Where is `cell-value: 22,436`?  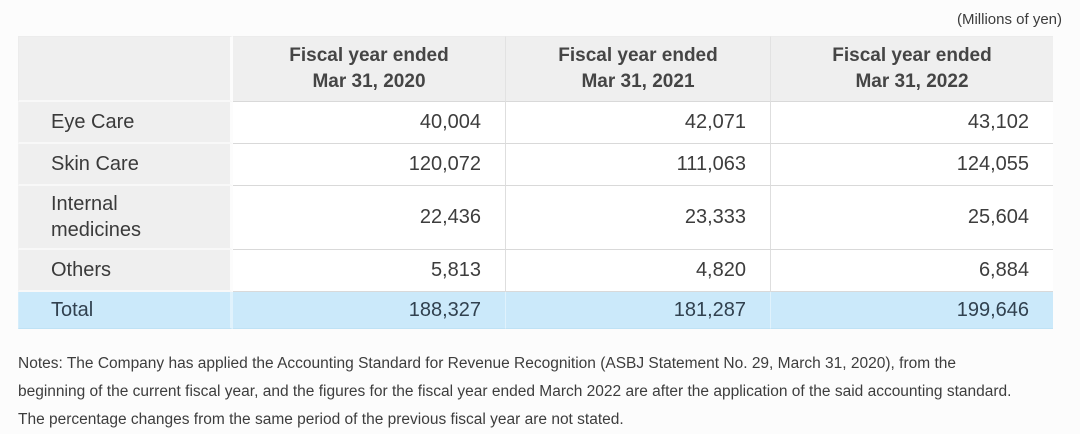 cell-value: 22,436 is located at coordinates (369, 218).